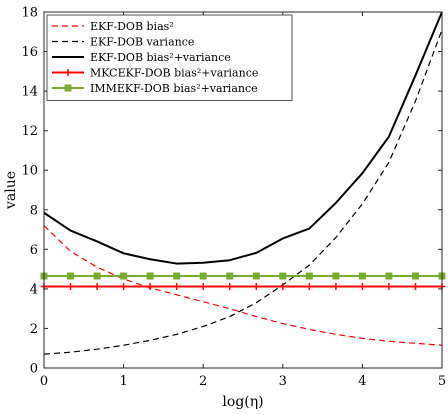  I want to click on legend-box, so click(169, 57).